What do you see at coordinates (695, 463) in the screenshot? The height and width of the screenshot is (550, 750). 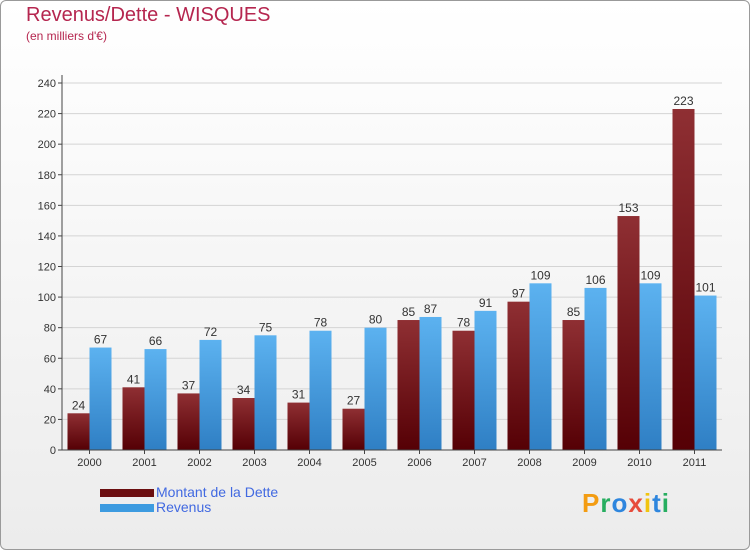 I see `x-tick-label: 2011` at bounding box center [695, 463].